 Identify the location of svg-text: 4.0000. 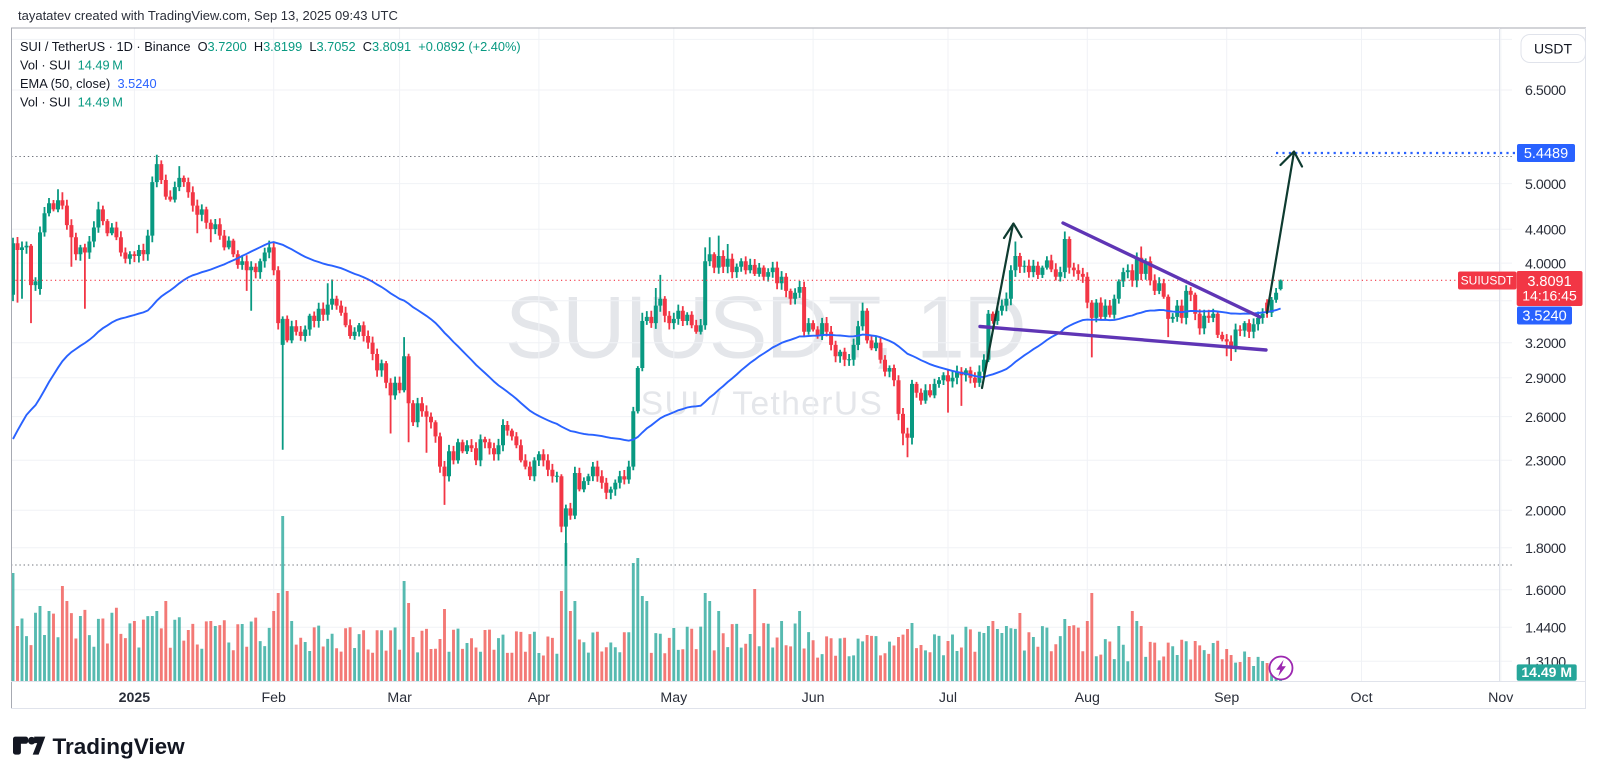
(1545, 264).